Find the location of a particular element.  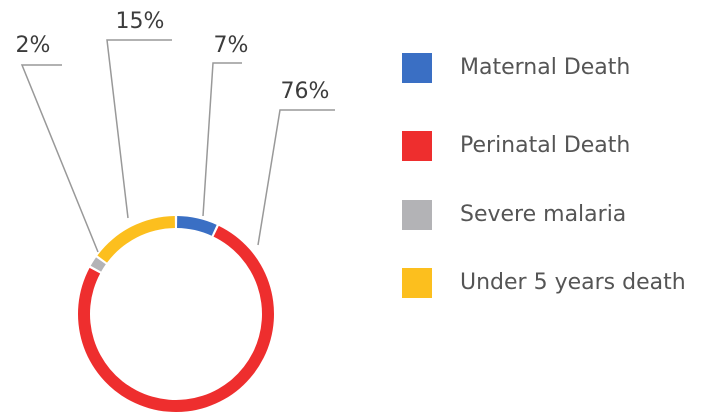

data-label: 7% is located at coordinates (231, 45).